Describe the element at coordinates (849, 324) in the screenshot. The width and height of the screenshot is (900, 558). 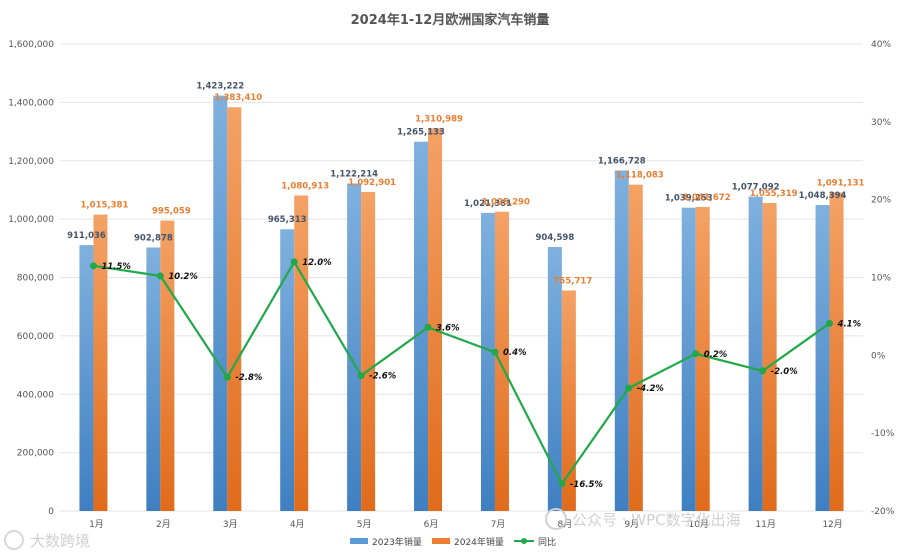
I see `data-label-yoy: 4.1%` at that location.